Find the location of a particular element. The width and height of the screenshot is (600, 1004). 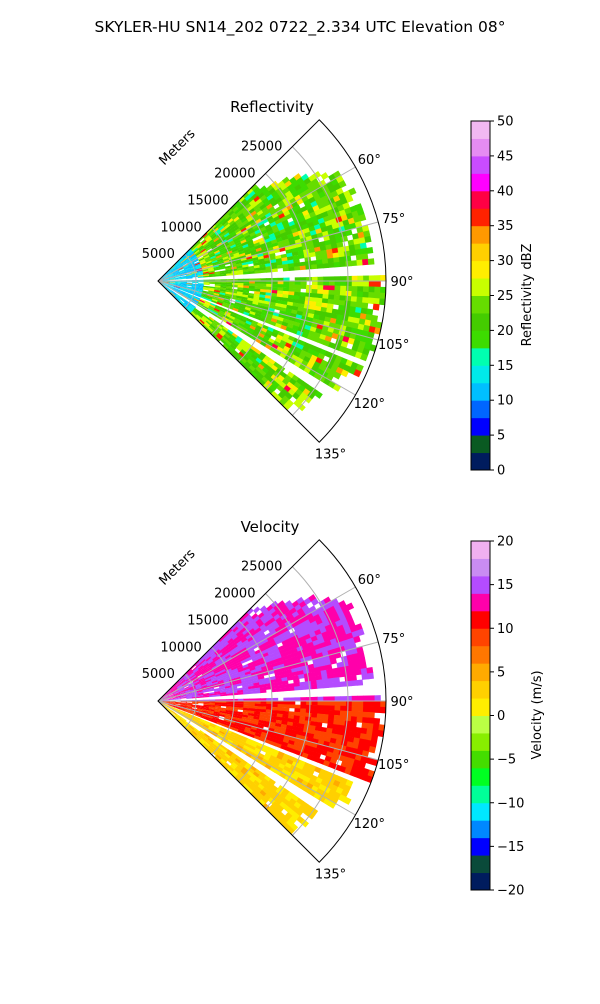

colorbar-tick-label: 20 is located at coordinates (505, 331).